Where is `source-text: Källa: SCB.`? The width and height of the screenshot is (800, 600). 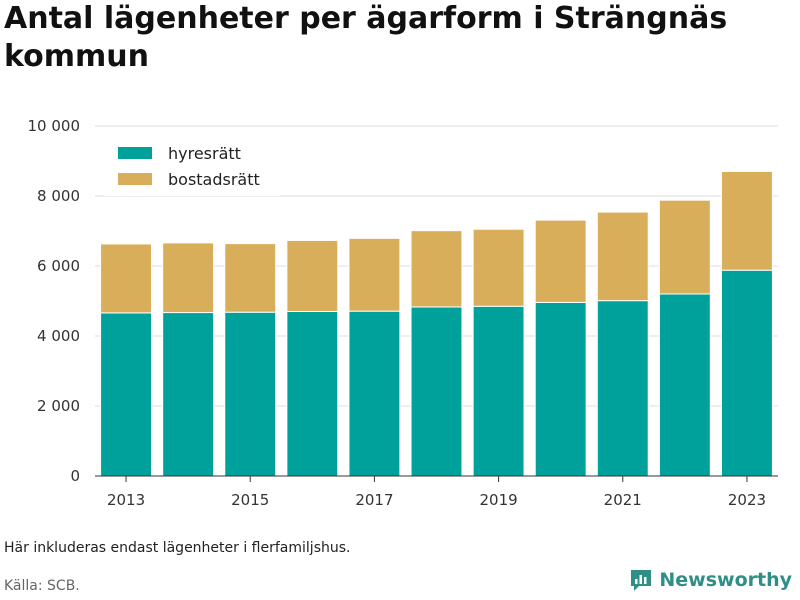
source-text: Källa: SCB. is located at coordinates (42, 586).